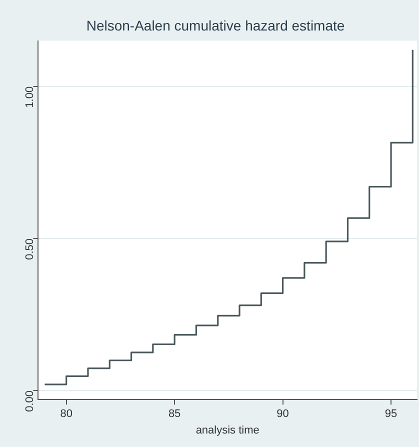 This screenshot has height=447, width=419. Describe the element at coordinates (30, 249) in the screenshot. I see `y-tick-label: 0.50` at that location.